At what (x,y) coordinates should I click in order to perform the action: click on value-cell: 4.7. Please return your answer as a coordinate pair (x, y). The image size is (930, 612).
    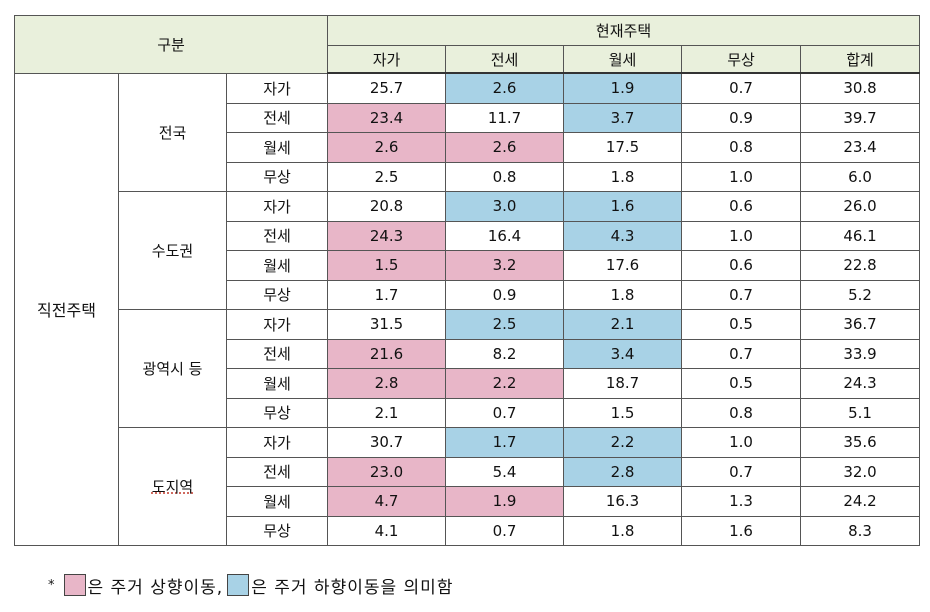
    Looking at the image, I should click on (387, 501).